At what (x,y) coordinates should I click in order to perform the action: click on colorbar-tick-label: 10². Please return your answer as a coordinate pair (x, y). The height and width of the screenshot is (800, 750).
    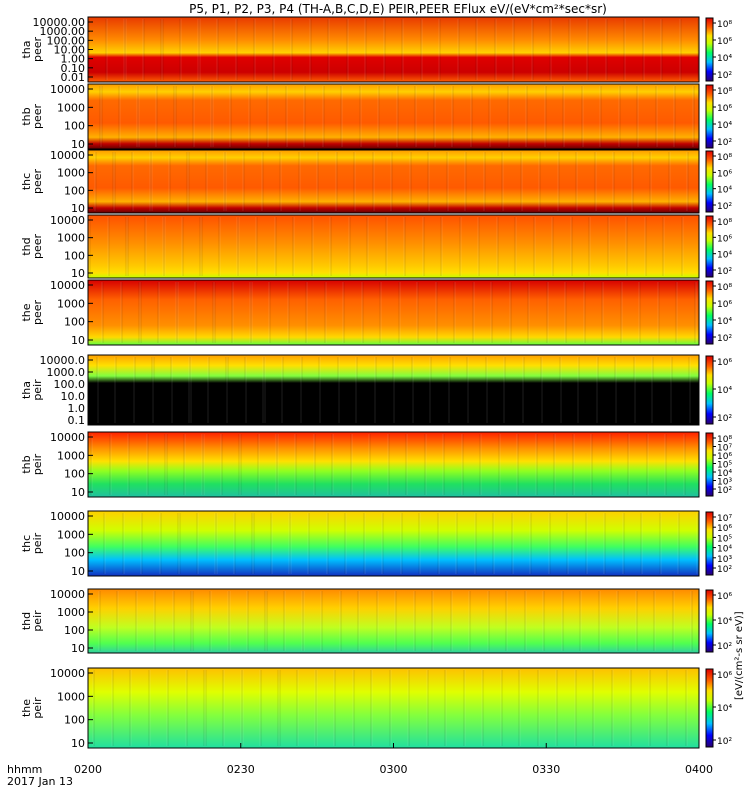
    Looking at the image, I should click on (724, 143).